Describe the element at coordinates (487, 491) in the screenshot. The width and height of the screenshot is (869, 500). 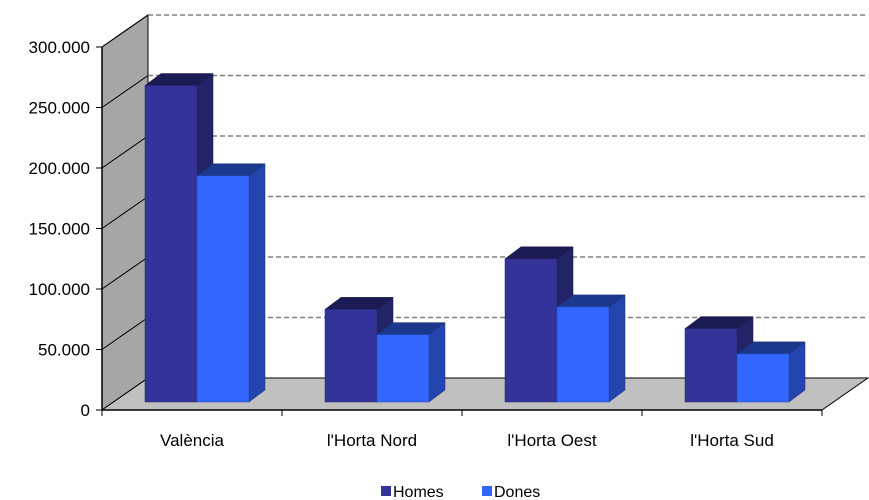
I see `legend-swatch-dones` at that location.